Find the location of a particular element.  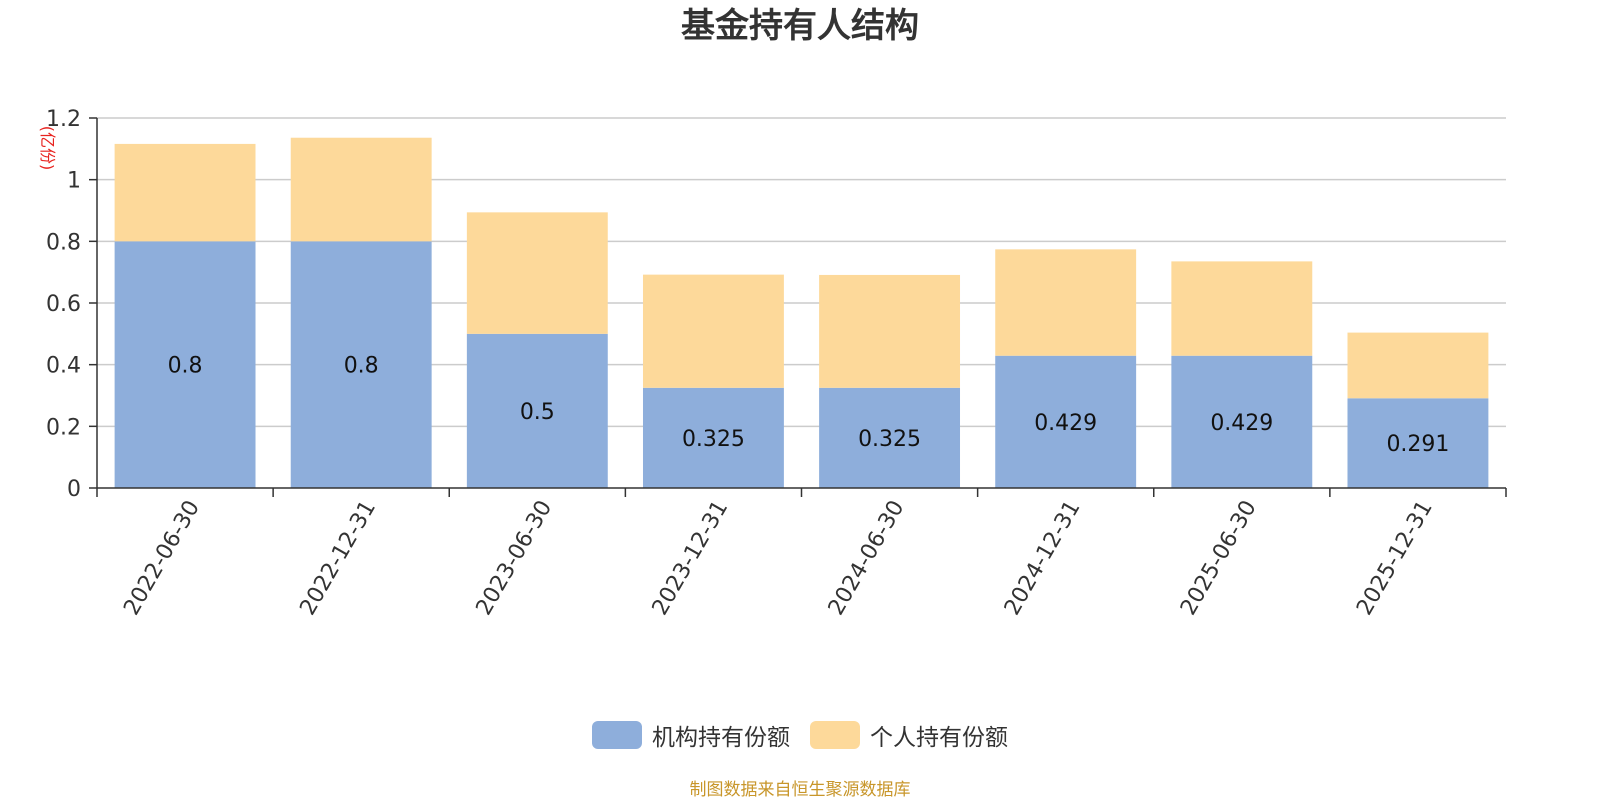

bar-value-label: 0.291 is located at coordinates (1417, 444).